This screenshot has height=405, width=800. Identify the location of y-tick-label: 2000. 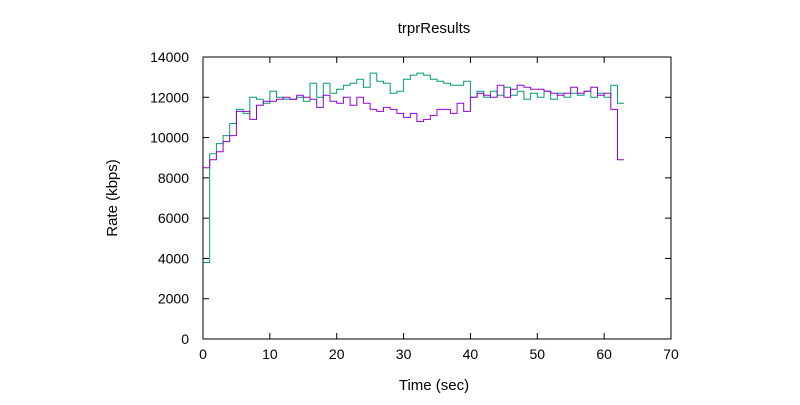
(173, 299).